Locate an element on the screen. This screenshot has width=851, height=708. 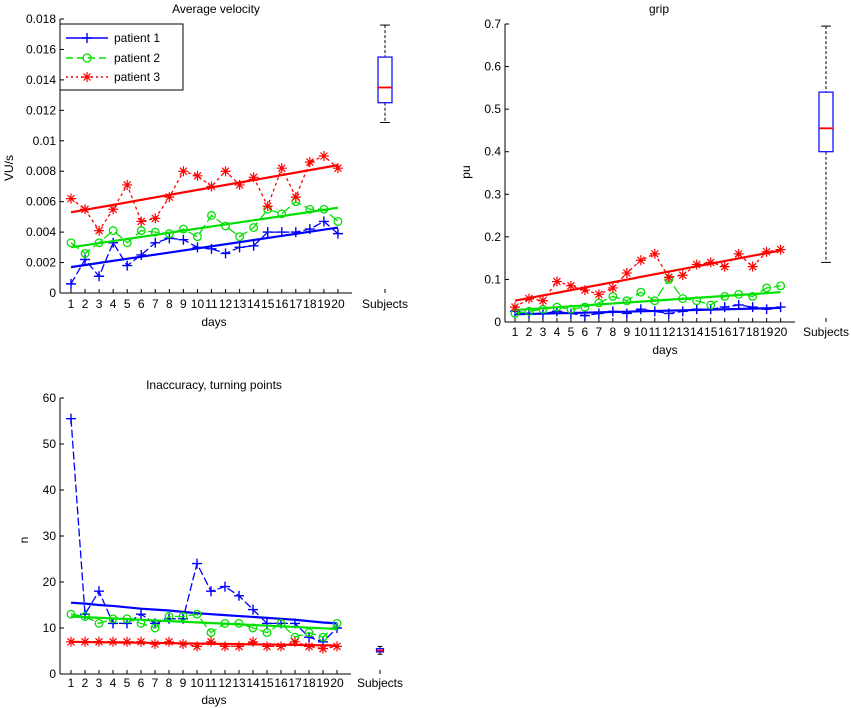
y-axis-label: VU/s is located at coordinates (9, 168).